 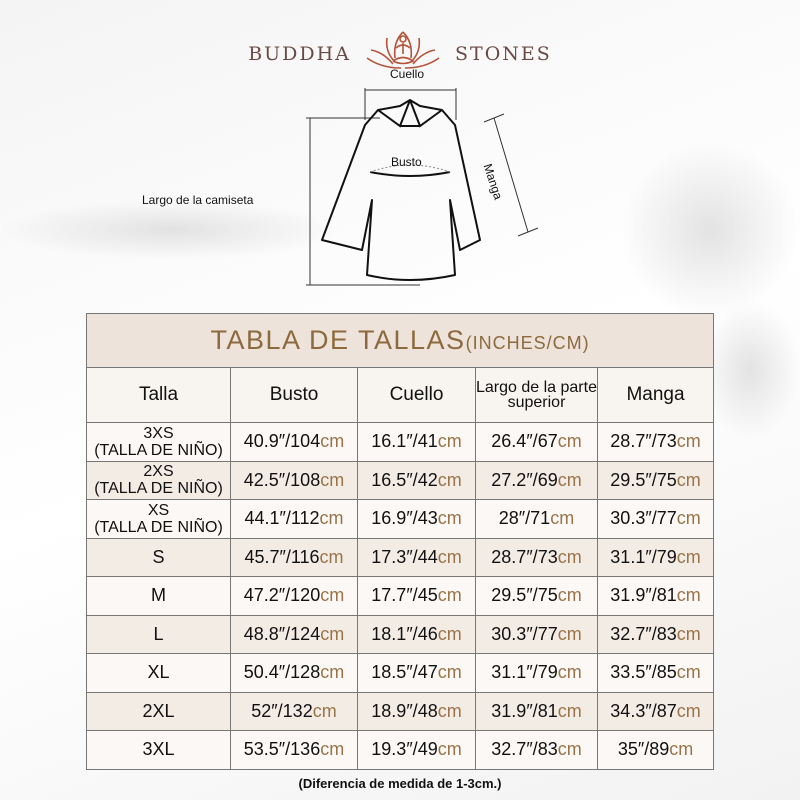 What do you see at coordinates (158, 557) in the screenshot?
I see `size-cell: S` at bounding box center [158, 557].